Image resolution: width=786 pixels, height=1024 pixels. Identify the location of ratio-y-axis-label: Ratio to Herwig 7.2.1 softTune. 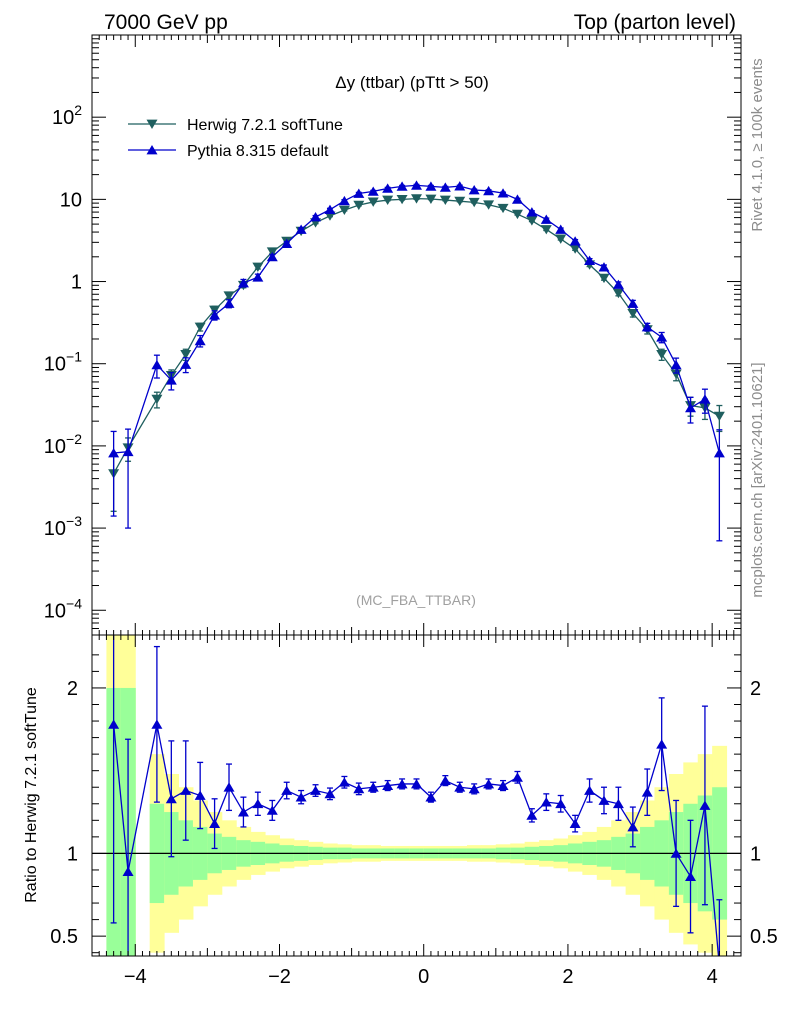
(31, 795).